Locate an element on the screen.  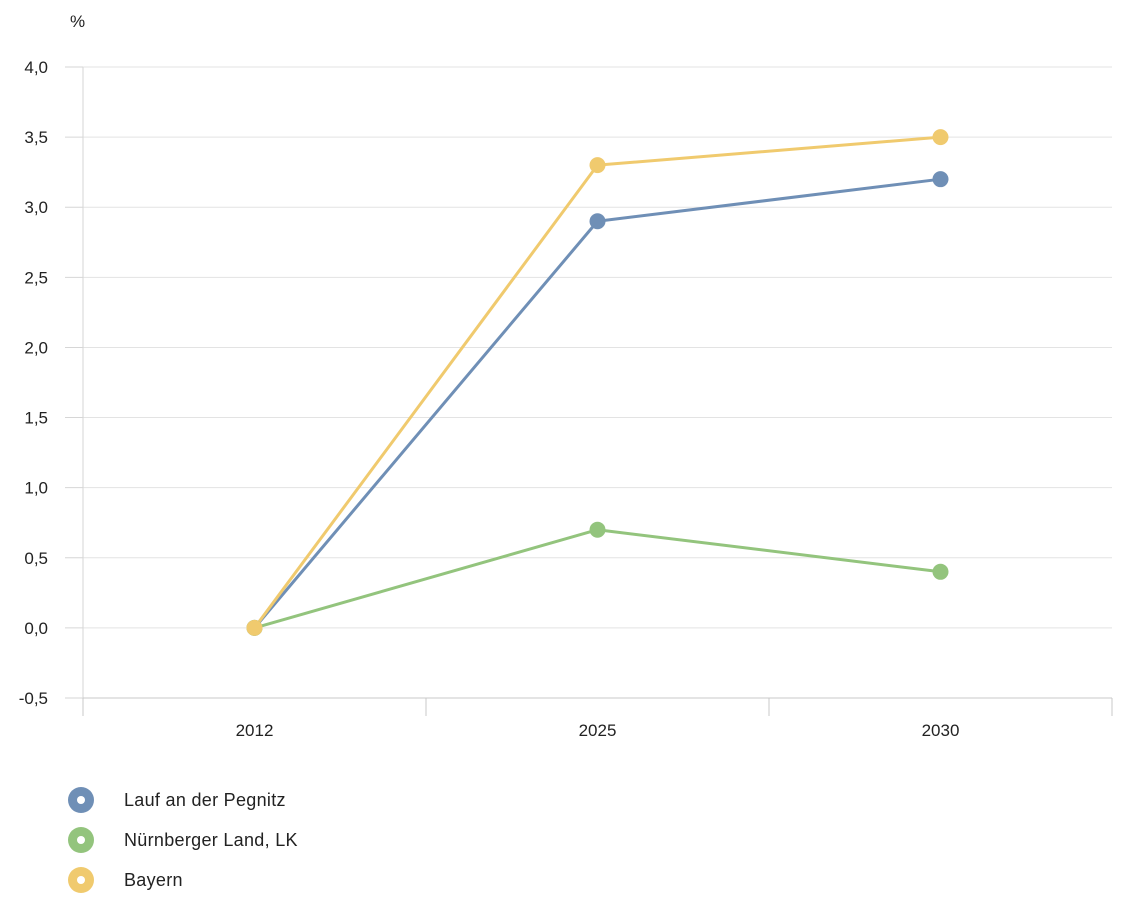
y-tick-label: 3,5 is located at coordinates (36, 137).